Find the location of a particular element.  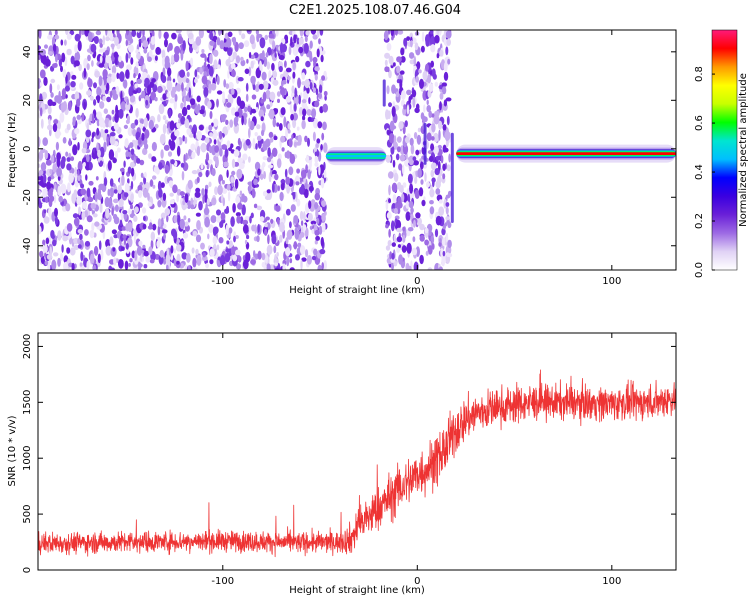

snr-y-label: SNR (10 * v/v) is located at coordinates (12, 450).